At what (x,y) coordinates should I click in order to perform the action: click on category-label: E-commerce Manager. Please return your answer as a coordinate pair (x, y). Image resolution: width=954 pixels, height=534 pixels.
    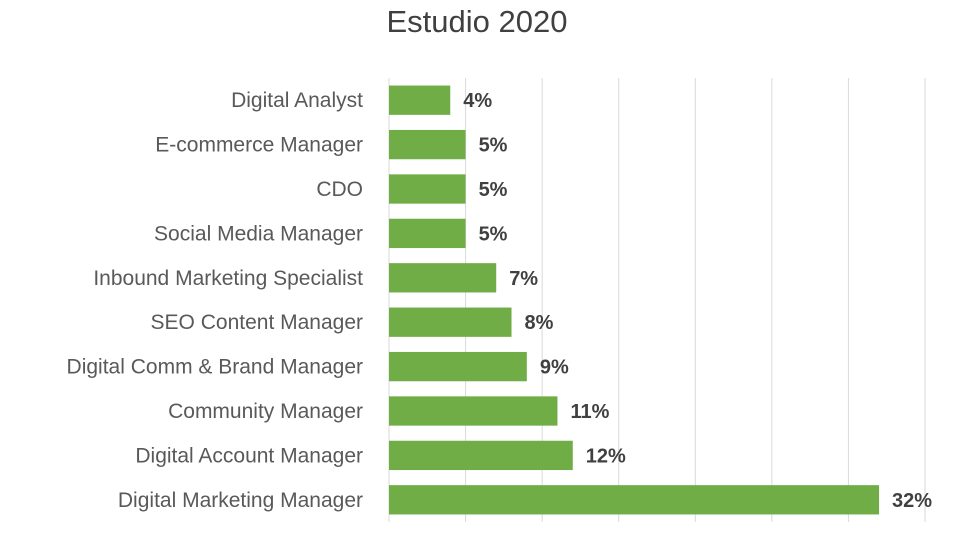
    Looking at the image, I should click on (259, 145).